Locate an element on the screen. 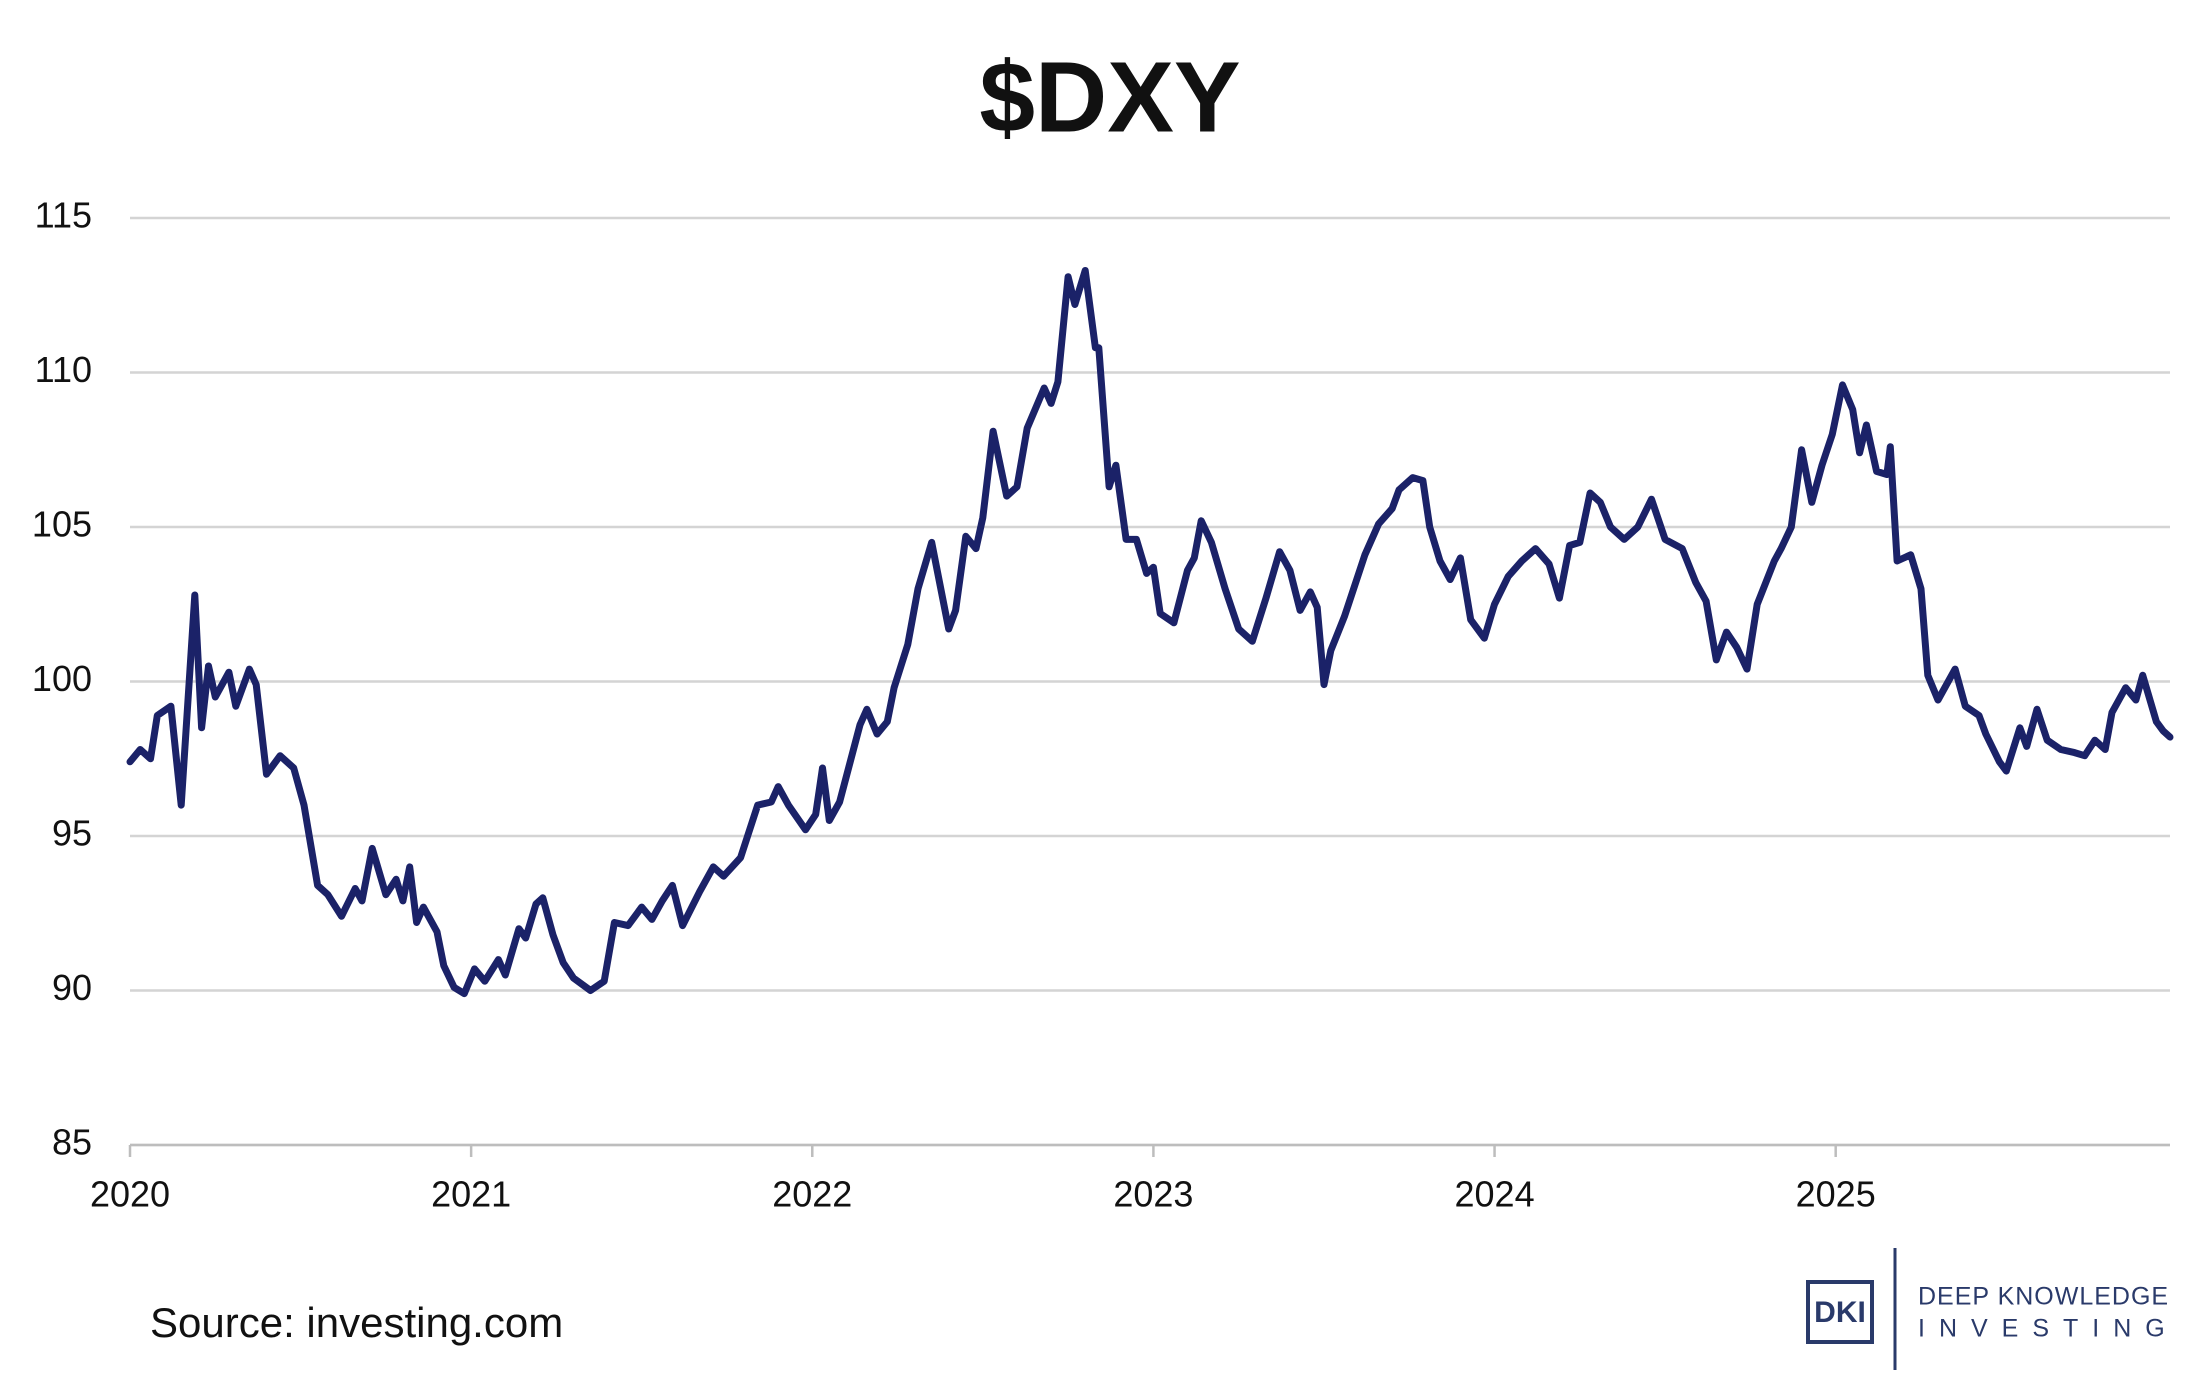 The image size is (2210, 1373). x-tick-label: 2022 is located at coordinates (812, 1194).